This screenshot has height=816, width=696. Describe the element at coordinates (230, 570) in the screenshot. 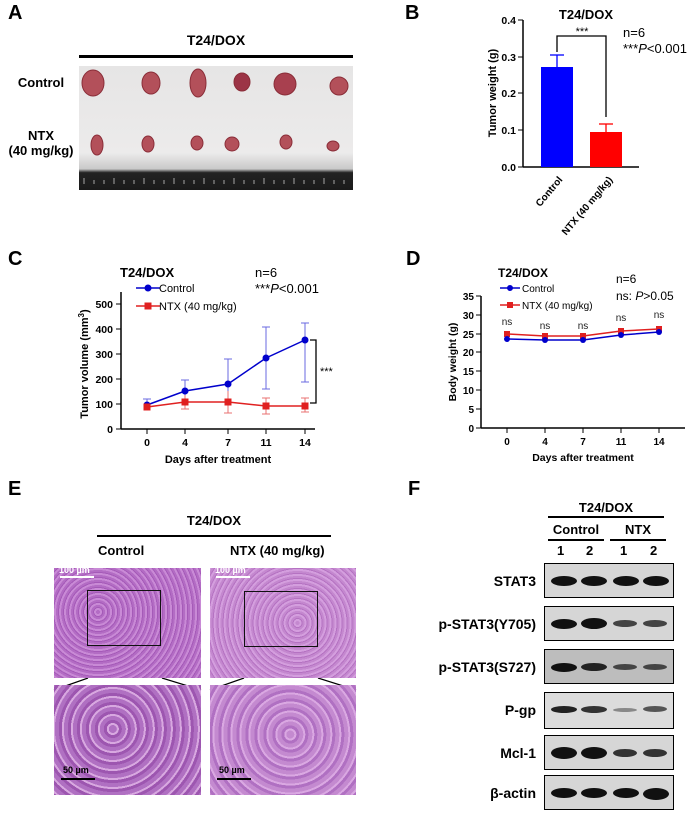

I see `scale-bar-label-ntx-100: 100 µm` at that location.